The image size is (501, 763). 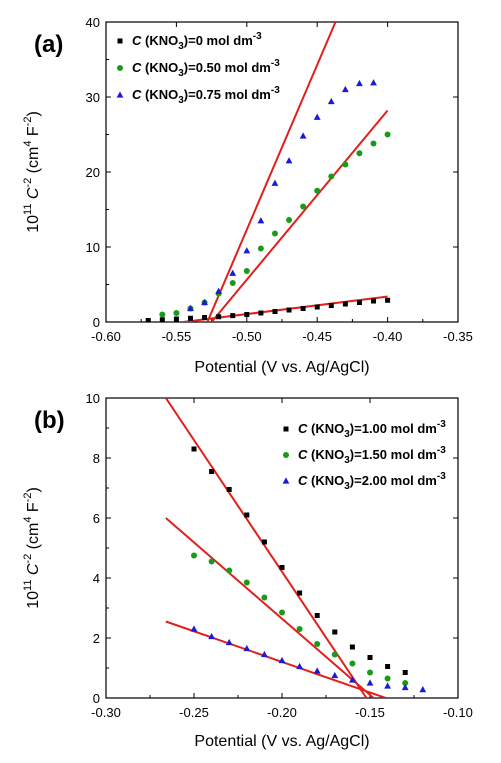 I want to click on y-label-unit-exp1: 4, so click(x=28, y=144).